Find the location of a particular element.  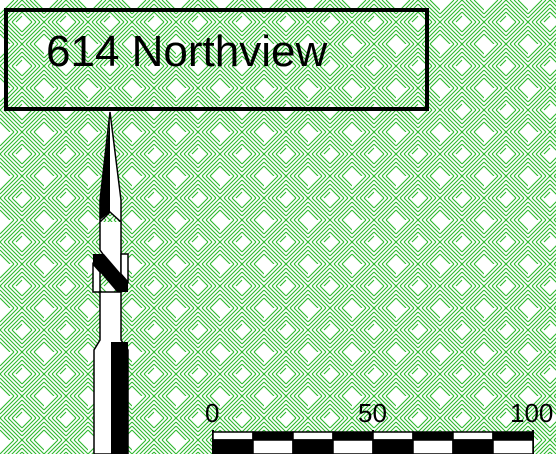

scale-bar: 0 50 100 is located at coordinates (379, 426).